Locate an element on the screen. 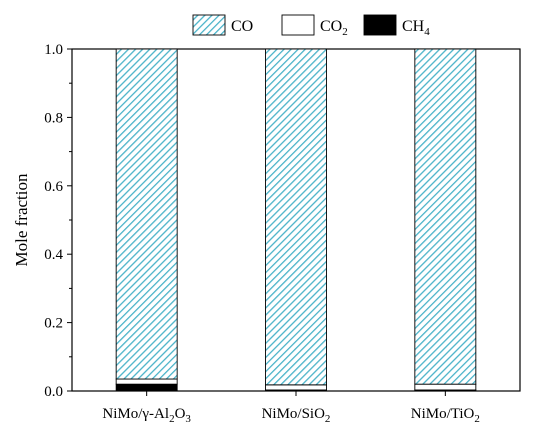  legend-swatch-ch4 is located at coordinates (380, 25).